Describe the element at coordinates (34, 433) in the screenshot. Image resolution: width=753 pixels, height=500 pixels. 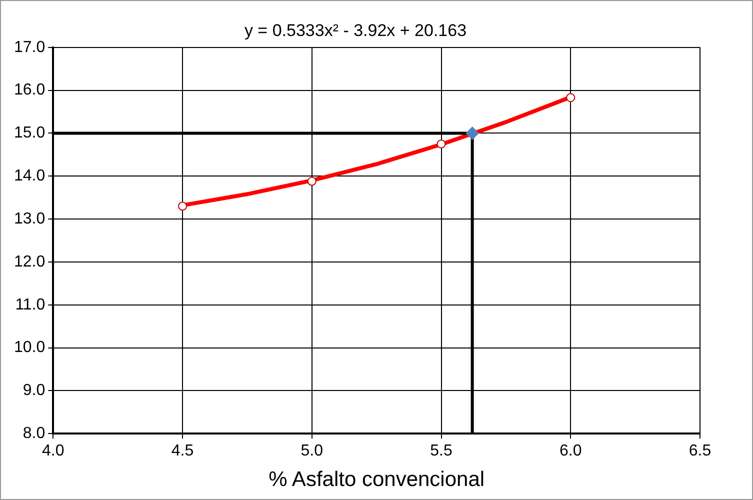
I see `y-tick-label: 8.0` at that location.